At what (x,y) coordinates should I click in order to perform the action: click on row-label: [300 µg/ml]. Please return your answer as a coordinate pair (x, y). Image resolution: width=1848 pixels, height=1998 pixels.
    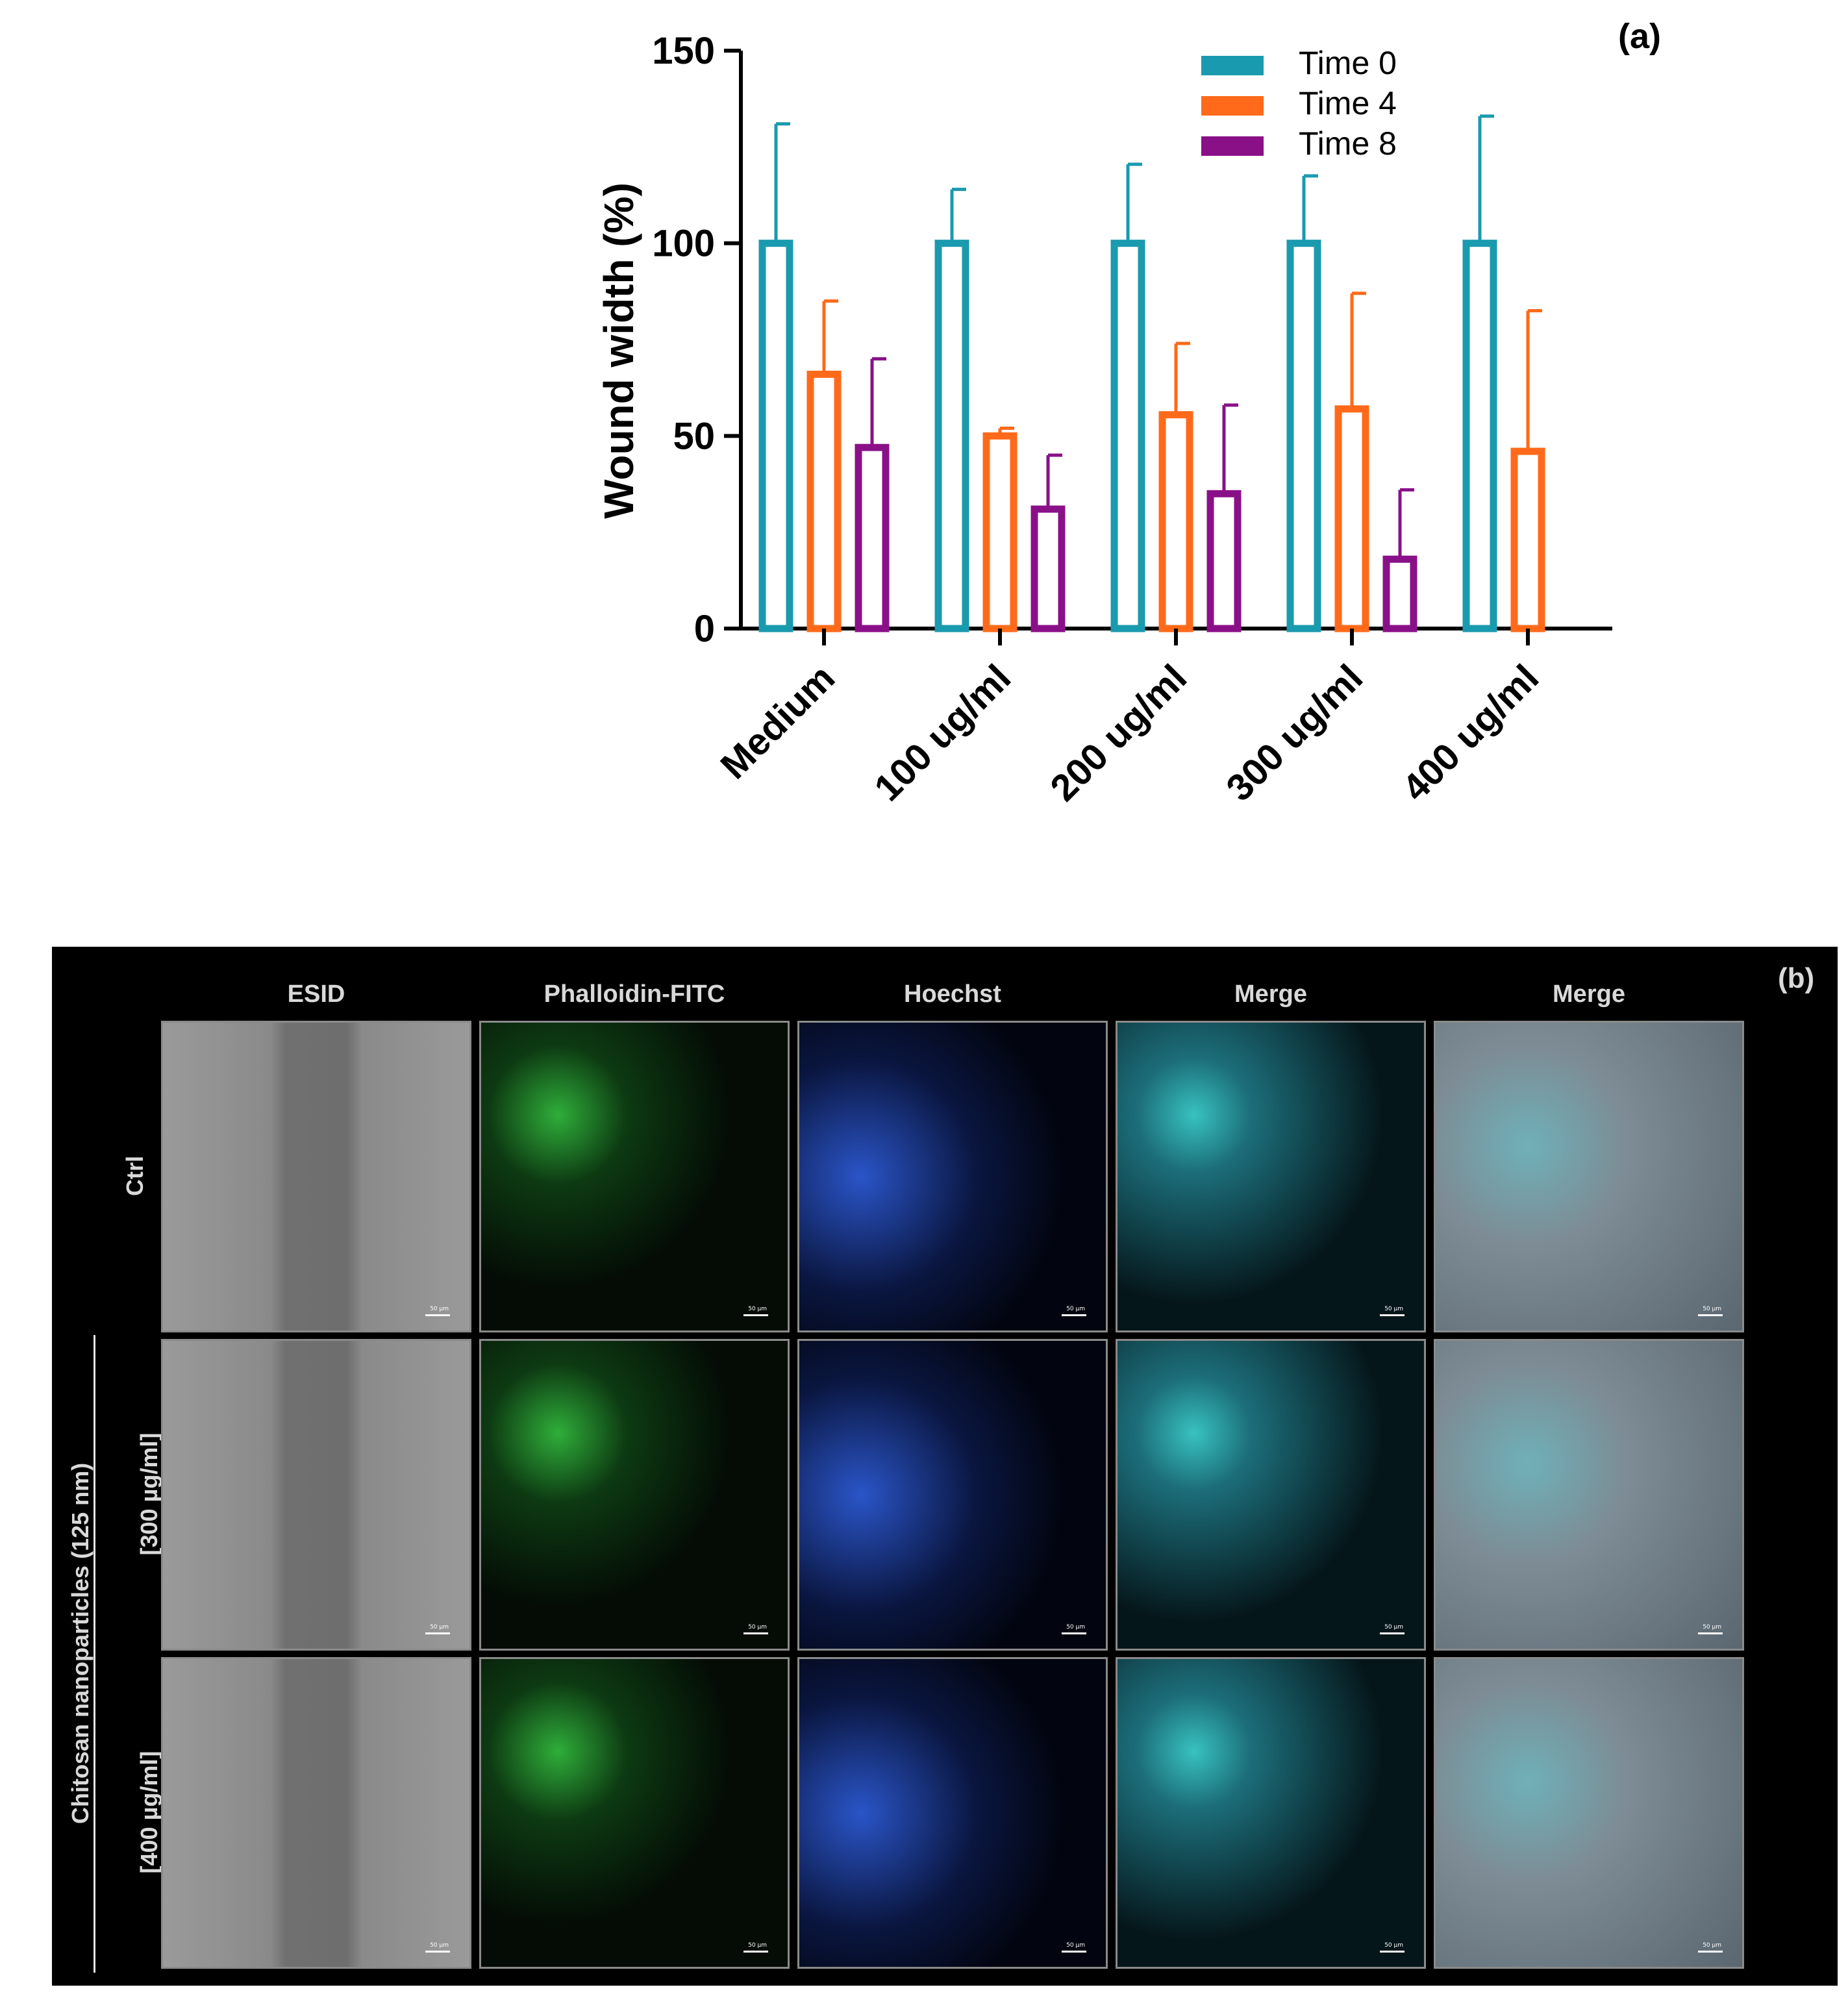
    Looking at the image, I should click on (149, 1494).